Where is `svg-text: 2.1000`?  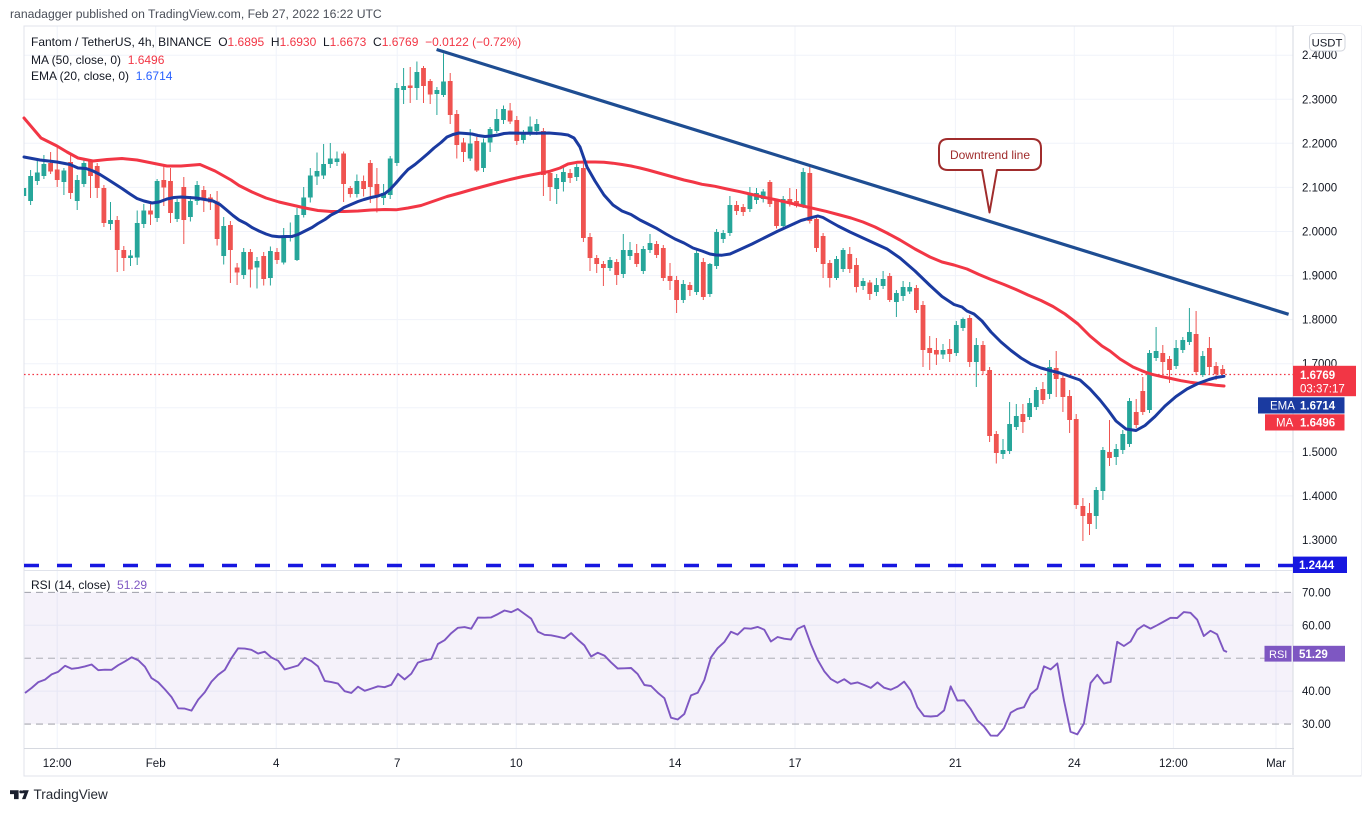 svg-text: 2.1000 is located at coordinates (1319, 188).